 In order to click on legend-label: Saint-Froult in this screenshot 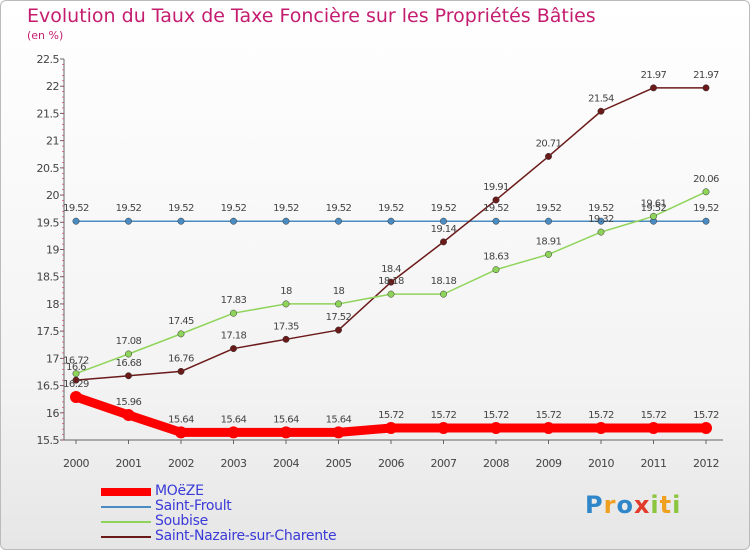, I will do `click(193, 506)`.